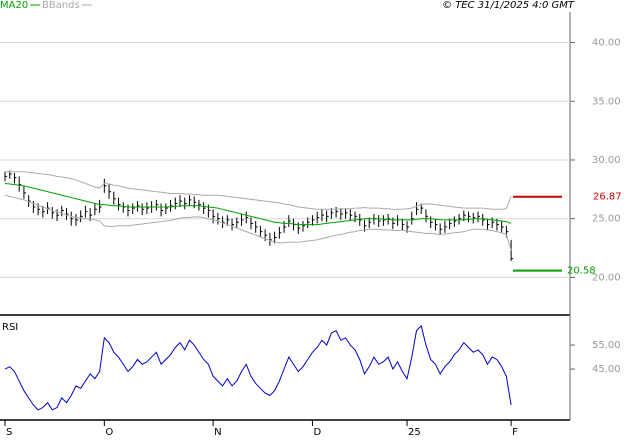 This screenshot has width=627, height=440. Describe the element at coordinates (317, 432) in the screenshot. I see `x-tick-label: D` at that location.